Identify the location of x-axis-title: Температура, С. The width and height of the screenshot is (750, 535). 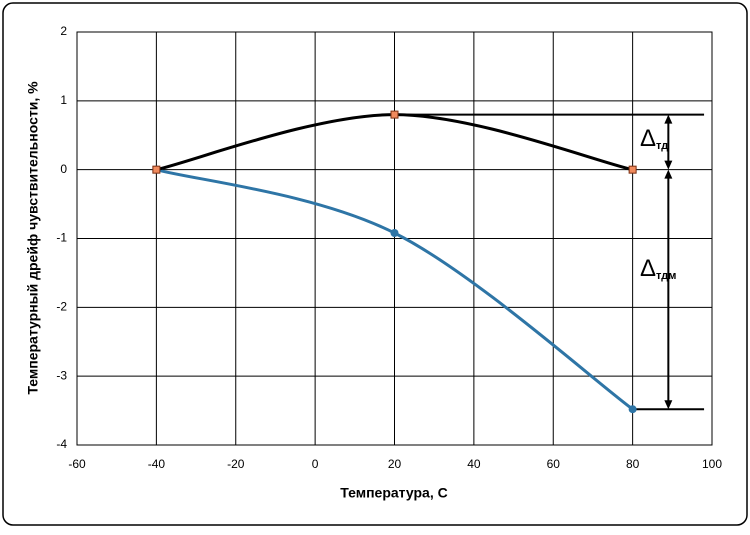
(393, 493).